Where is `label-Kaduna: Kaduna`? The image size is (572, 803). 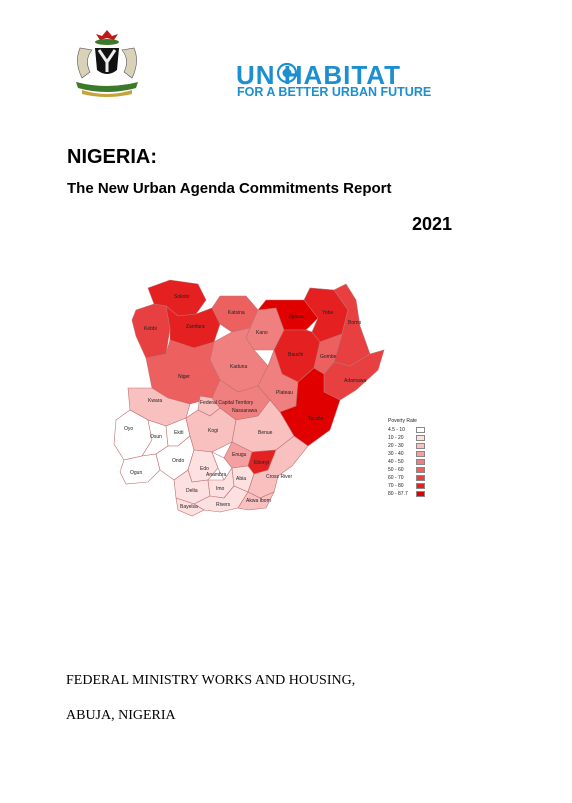
label-Kaduna: Kaduna is located at coordinates (238, 367).